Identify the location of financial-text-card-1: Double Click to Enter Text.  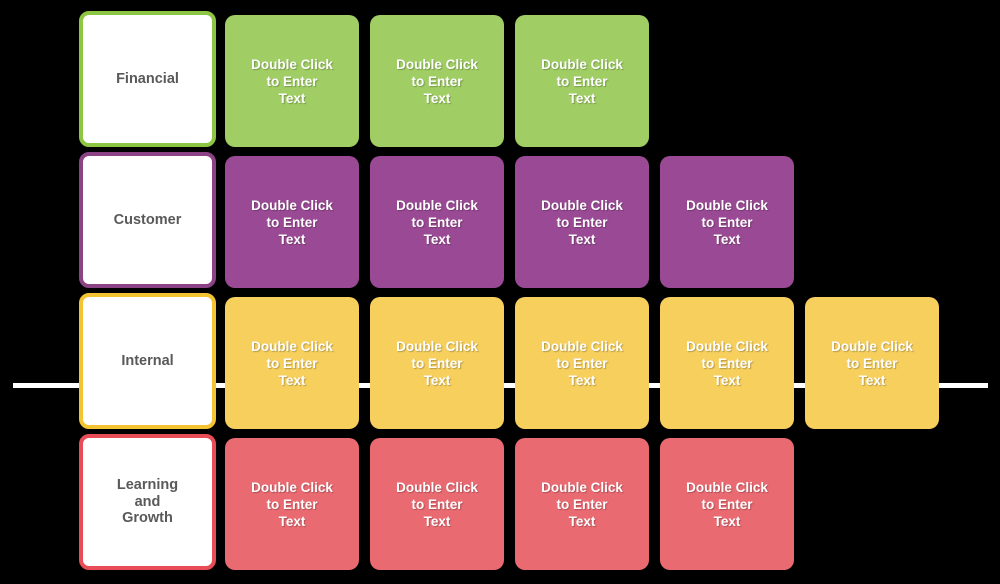
(292, 81).